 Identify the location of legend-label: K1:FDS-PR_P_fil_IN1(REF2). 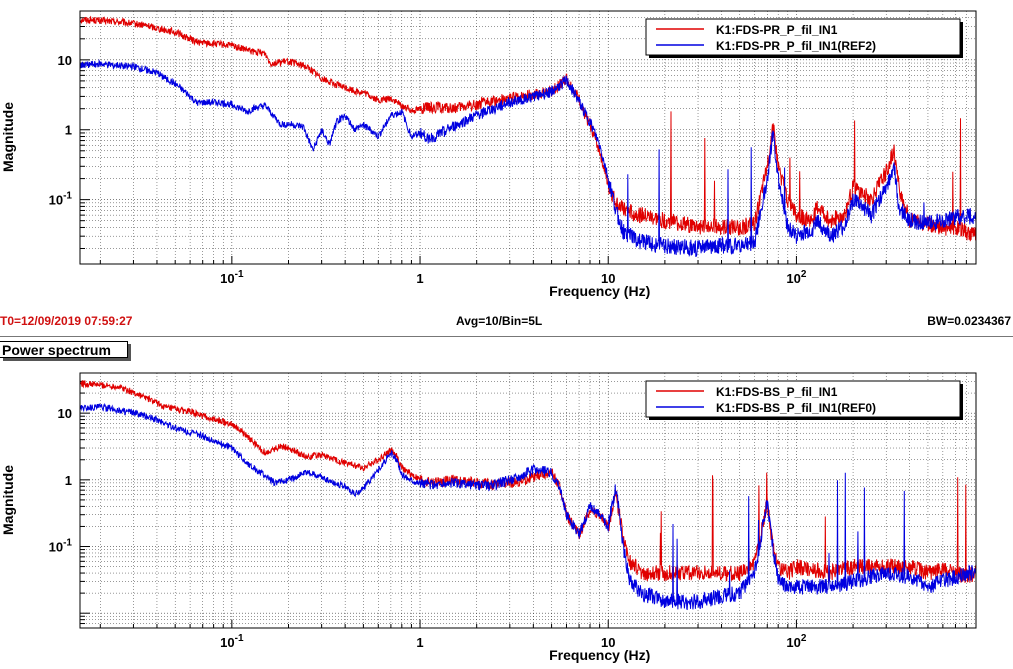
(796, 46).